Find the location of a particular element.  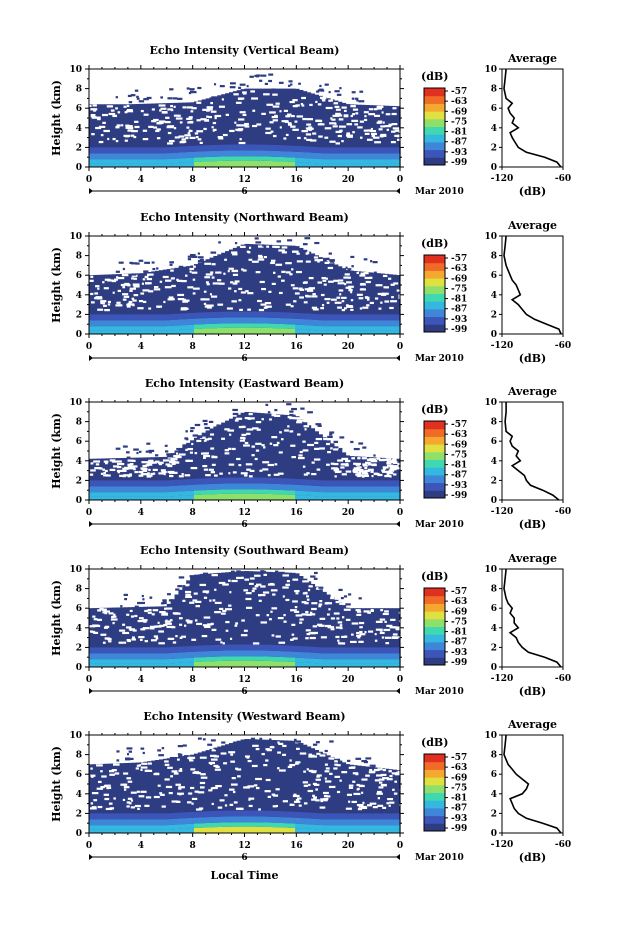

avg-y-tick-label: 4 is located at coordinates (494, 629).